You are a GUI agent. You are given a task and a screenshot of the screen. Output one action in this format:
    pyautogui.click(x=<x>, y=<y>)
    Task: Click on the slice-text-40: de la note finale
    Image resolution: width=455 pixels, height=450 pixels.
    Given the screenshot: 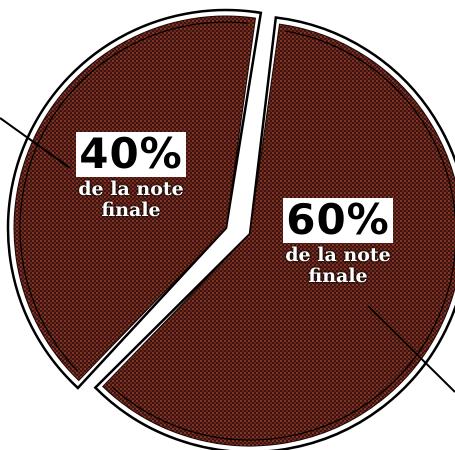 What is the action you would take?
    pyautogui.click(x=131, y=200)
    